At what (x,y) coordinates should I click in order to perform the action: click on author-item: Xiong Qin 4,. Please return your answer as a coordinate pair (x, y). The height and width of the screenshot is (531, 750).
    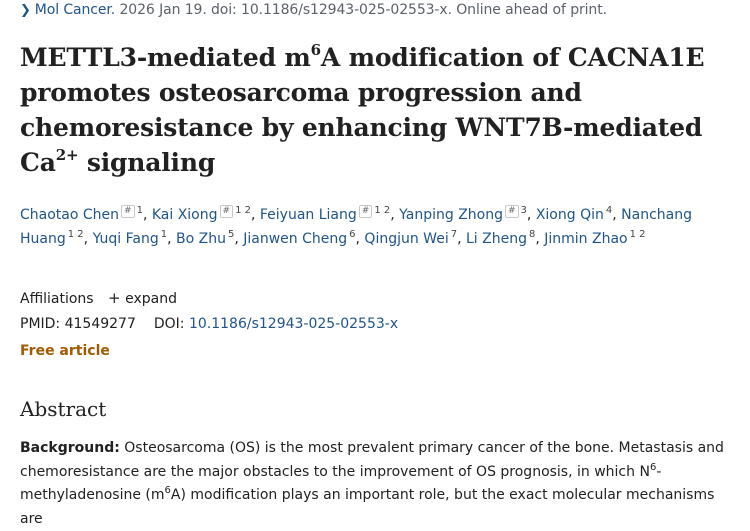
    Looking at the image, I should click on (578, 214).